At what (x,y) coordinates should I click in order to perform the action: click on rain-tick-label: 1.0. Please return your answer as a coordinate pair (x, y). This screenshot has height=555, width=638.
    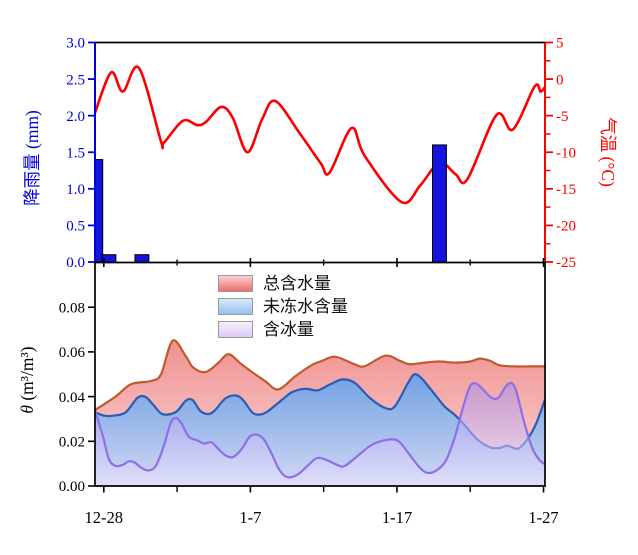
    Looking at the image, I should click on (75, 190).